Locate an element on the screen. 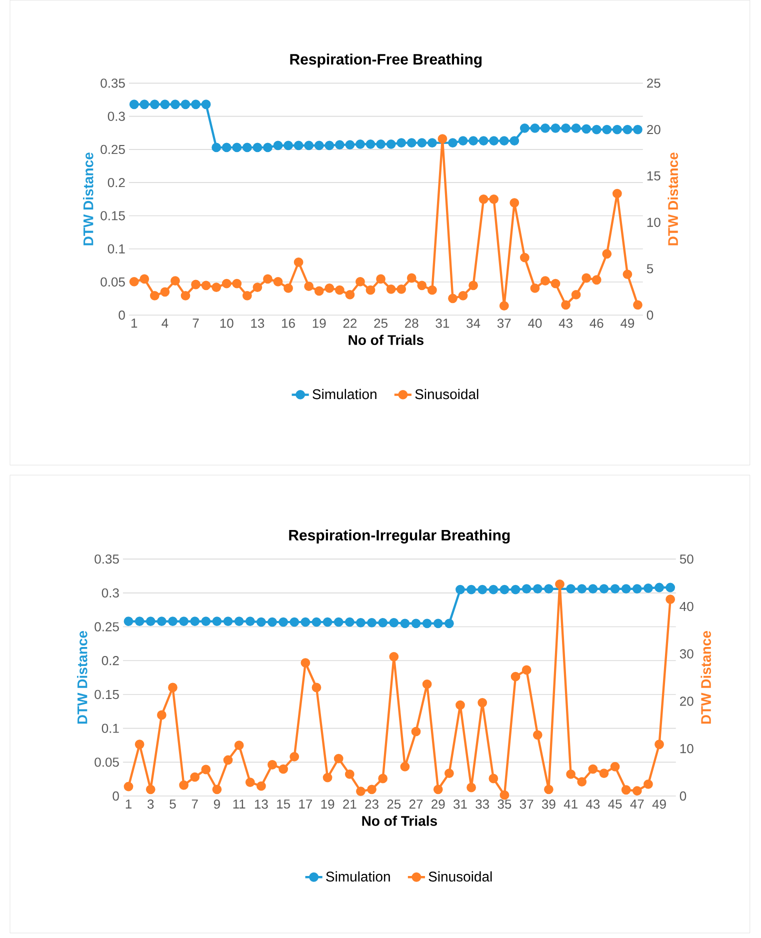  x-tick-label: 49 is located at coordinates (627, 323).